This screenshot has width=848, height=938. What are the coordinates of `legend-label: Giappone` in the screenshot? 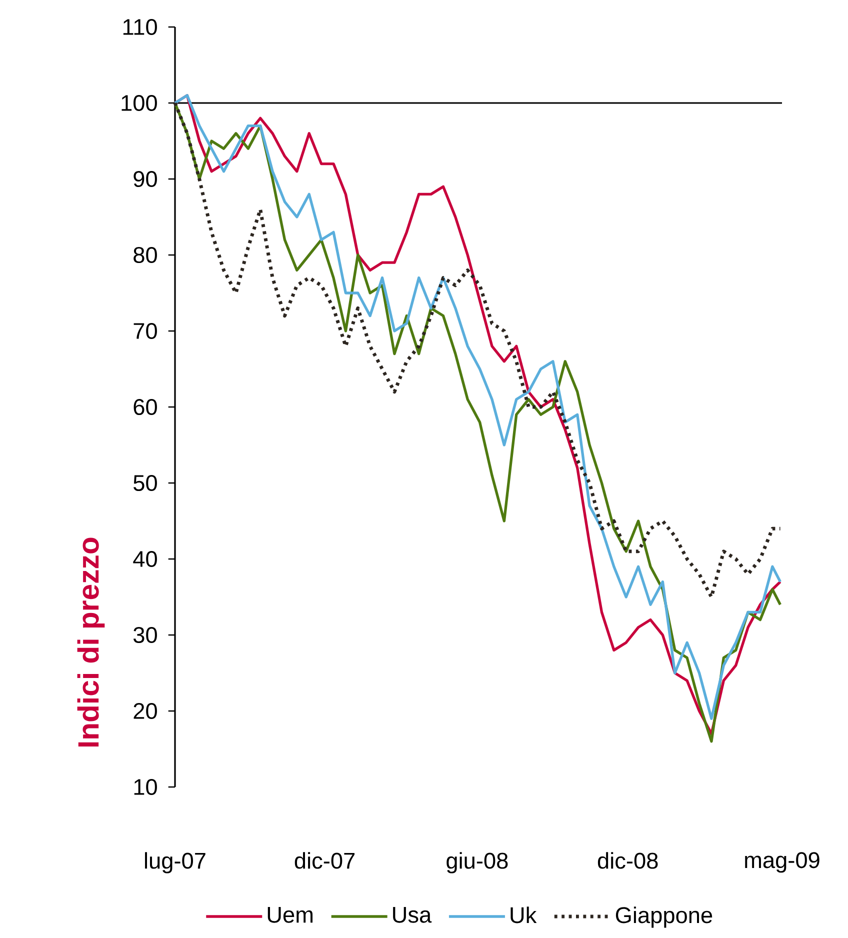 It's located at (664, 917).